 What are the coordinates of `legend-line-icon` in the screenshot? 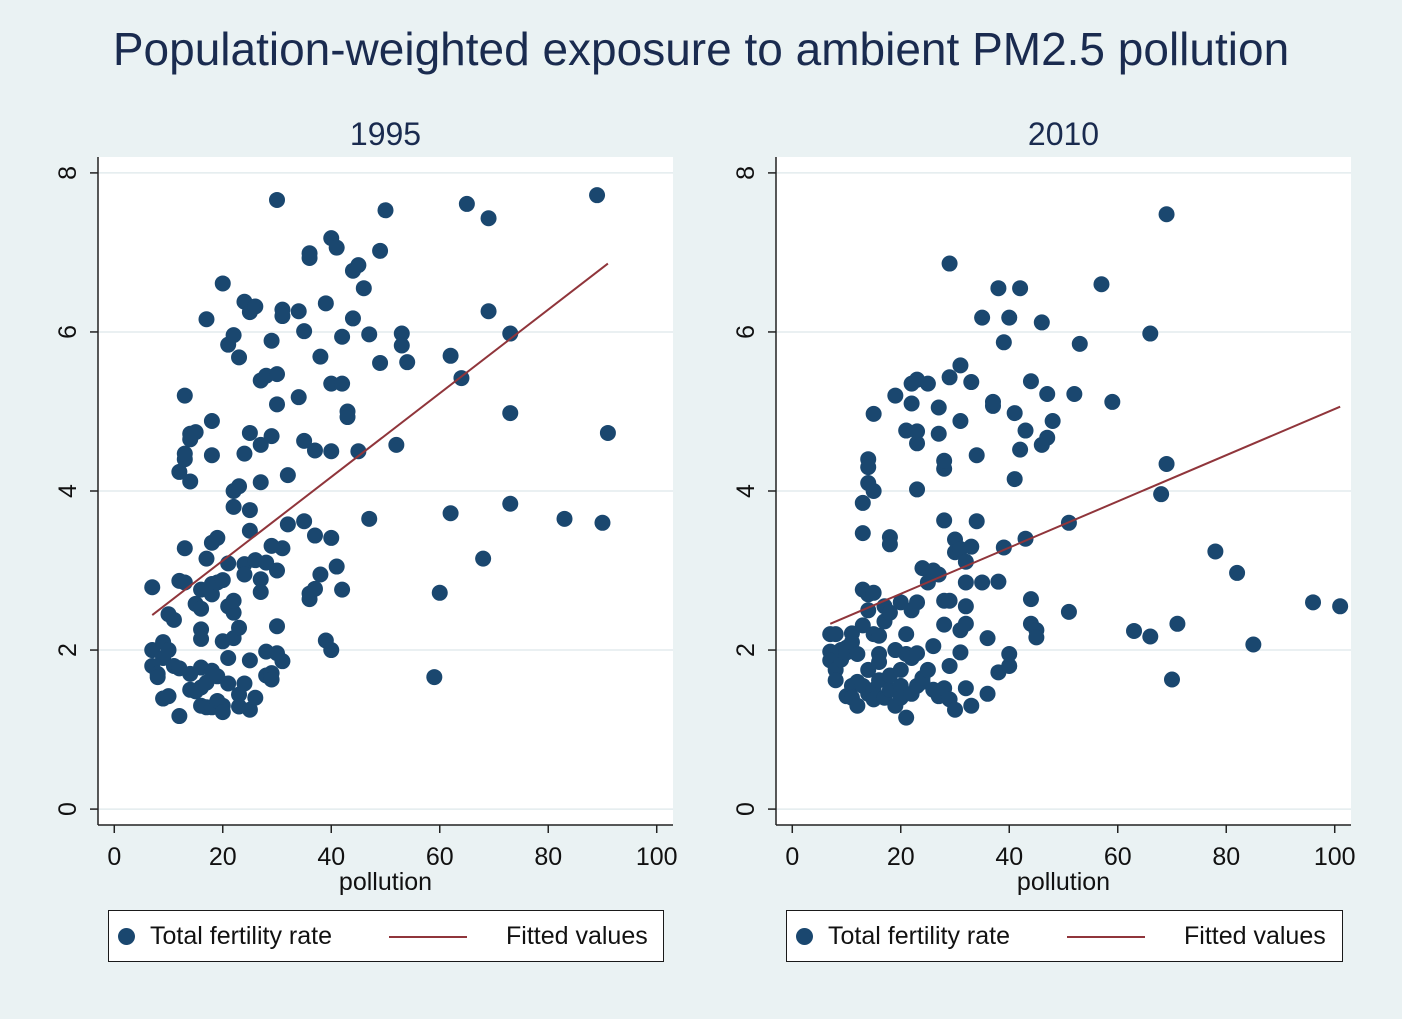 It's located at (428, 937).